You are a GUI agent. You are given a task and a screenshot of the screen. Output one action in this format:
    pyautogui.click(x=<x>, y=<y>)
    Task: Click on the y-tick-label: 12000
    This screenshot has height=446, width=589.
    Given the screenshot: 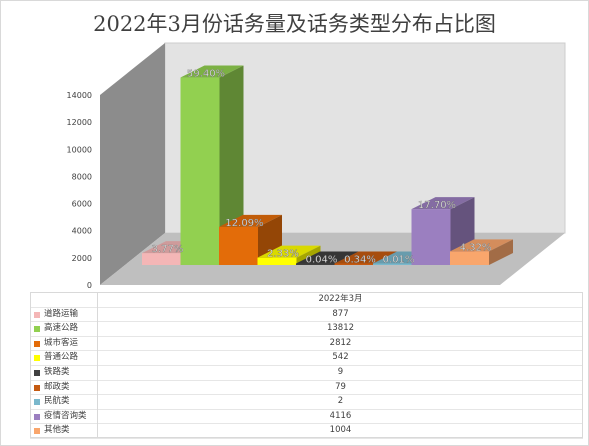 What is the action you would take?
    pyautogui.click(x=79, y=122)
    